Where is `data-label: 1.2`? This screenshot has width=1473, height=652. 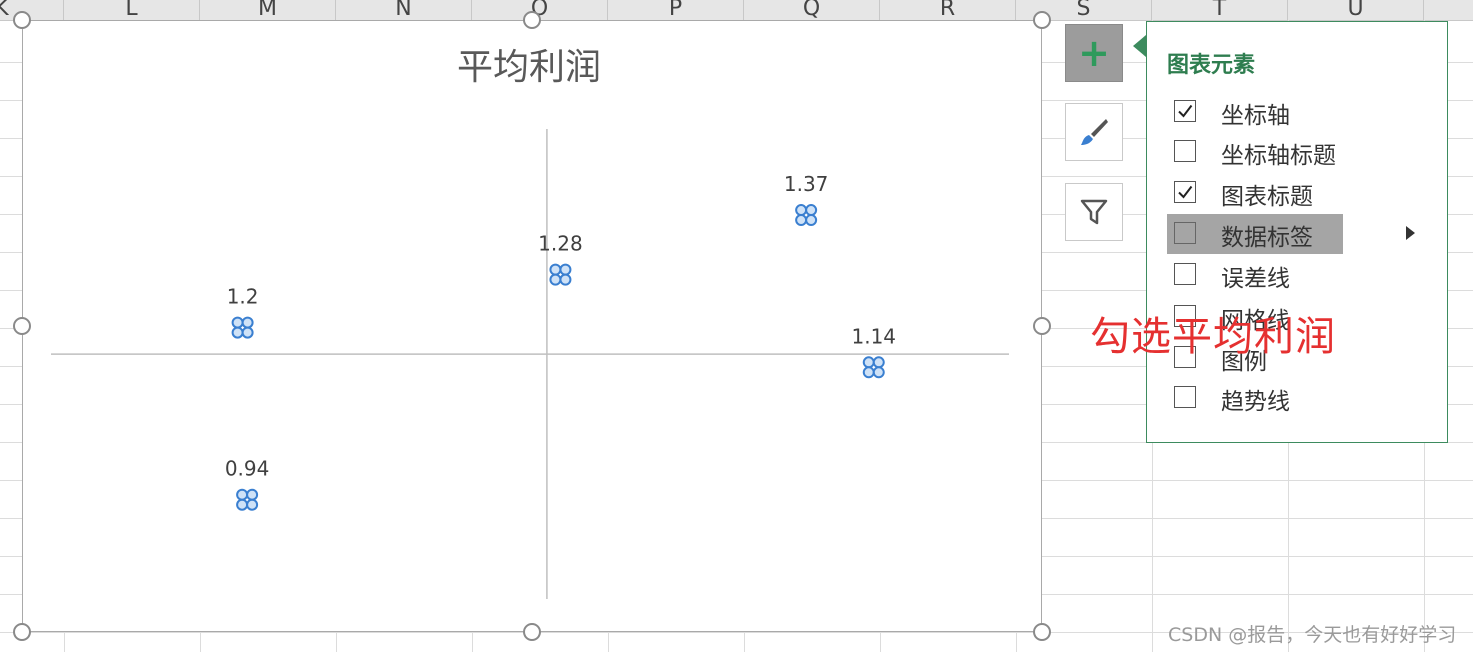 data-label: 1.2 is located at coordinates (243, 297).